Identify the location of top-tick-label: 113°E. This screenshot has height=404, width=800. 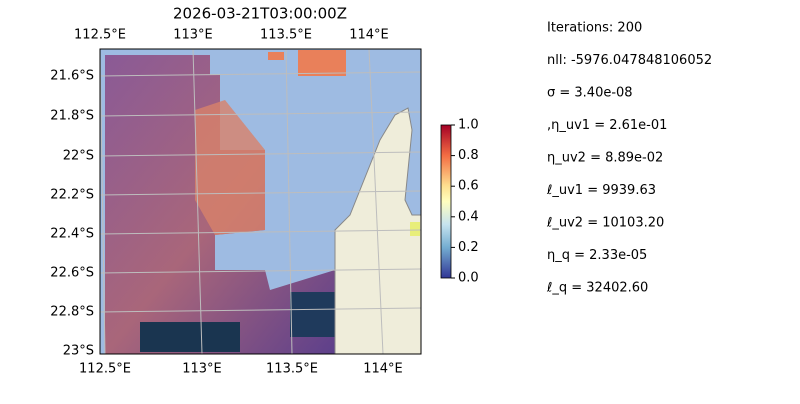
(193, 35).